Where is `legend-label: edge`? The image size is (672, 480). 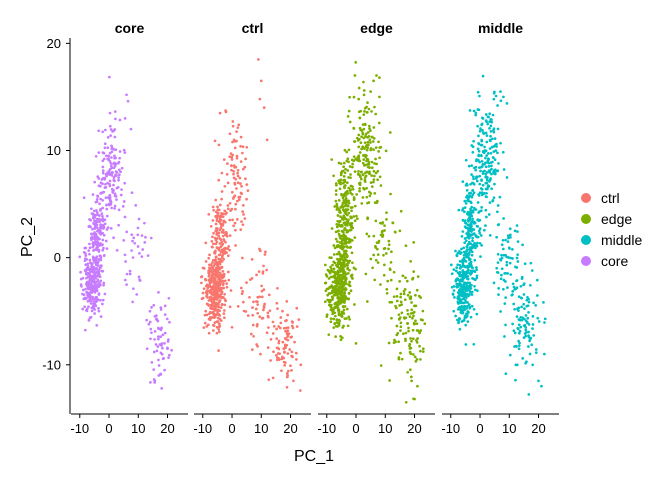 legend-label: edge is located at coordinates (616, 219).